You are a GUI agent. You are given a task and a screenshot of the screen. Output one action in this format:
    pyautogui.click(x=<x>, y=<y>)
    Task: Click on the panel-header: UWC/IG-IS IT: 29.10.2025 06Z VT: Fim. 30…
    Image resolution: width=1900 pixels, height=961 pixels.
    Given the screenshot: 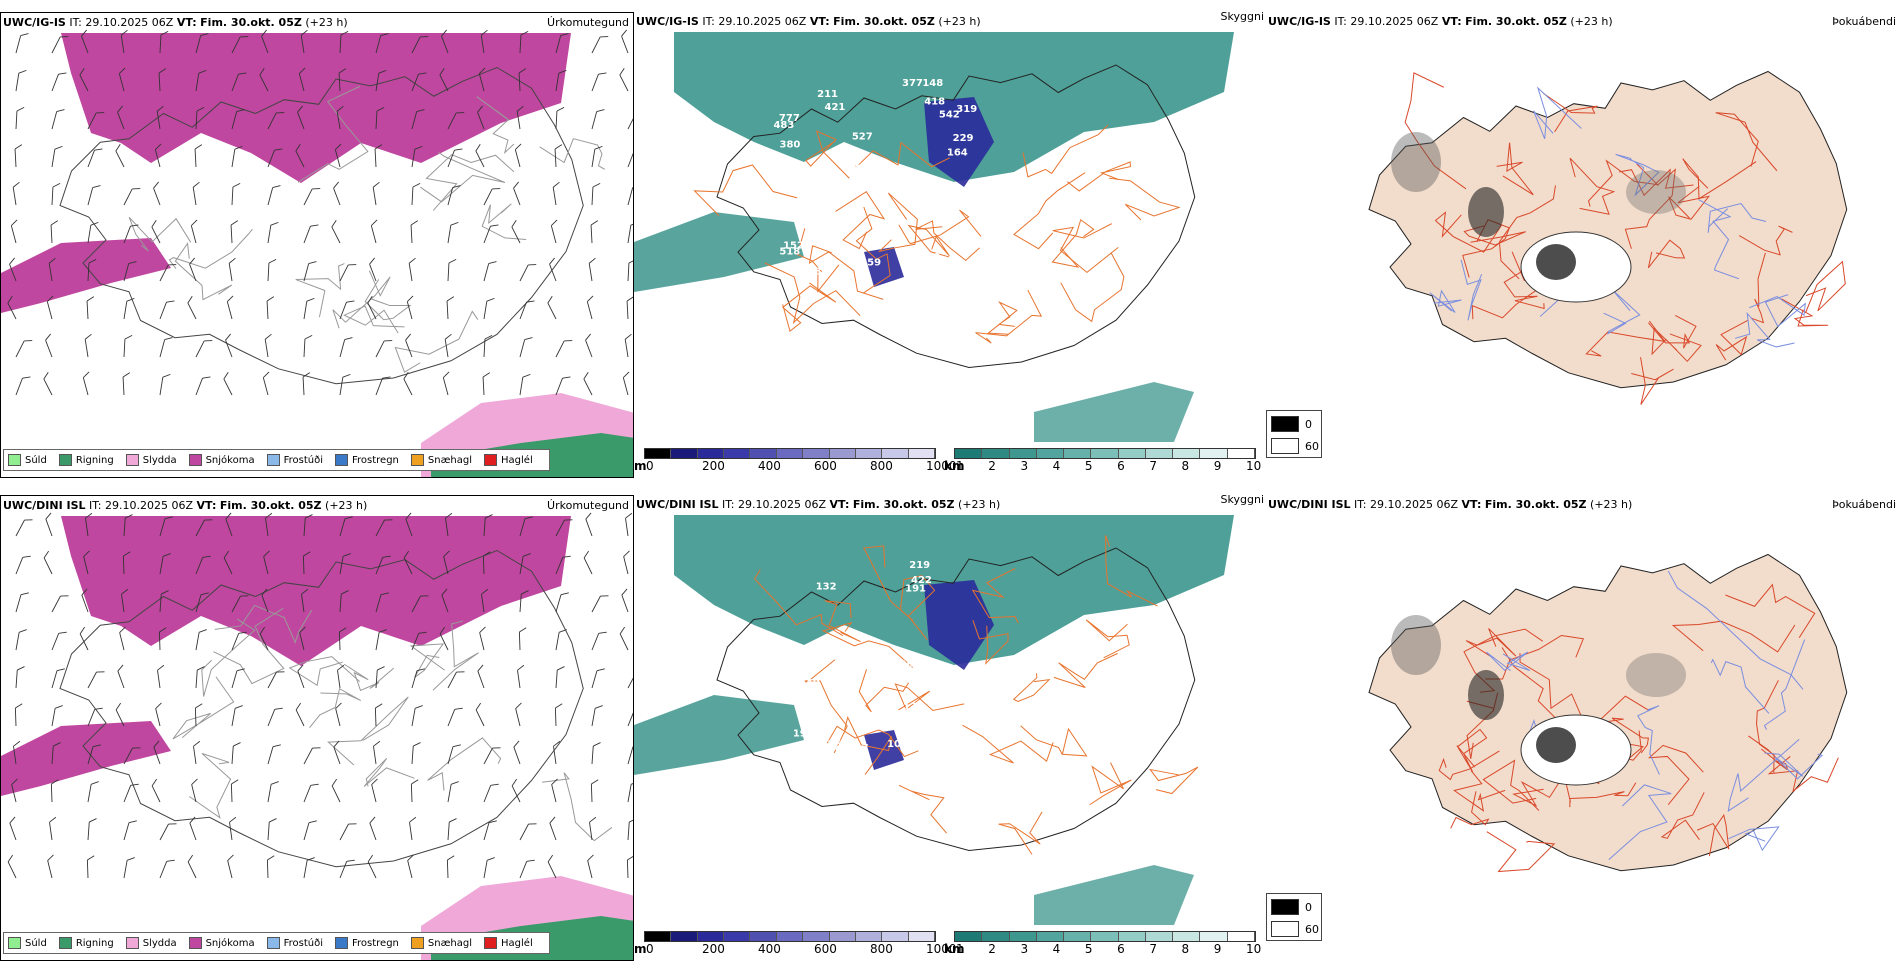 What is the action you would take?
    pyautogui.click(x=1440, y=21)
    